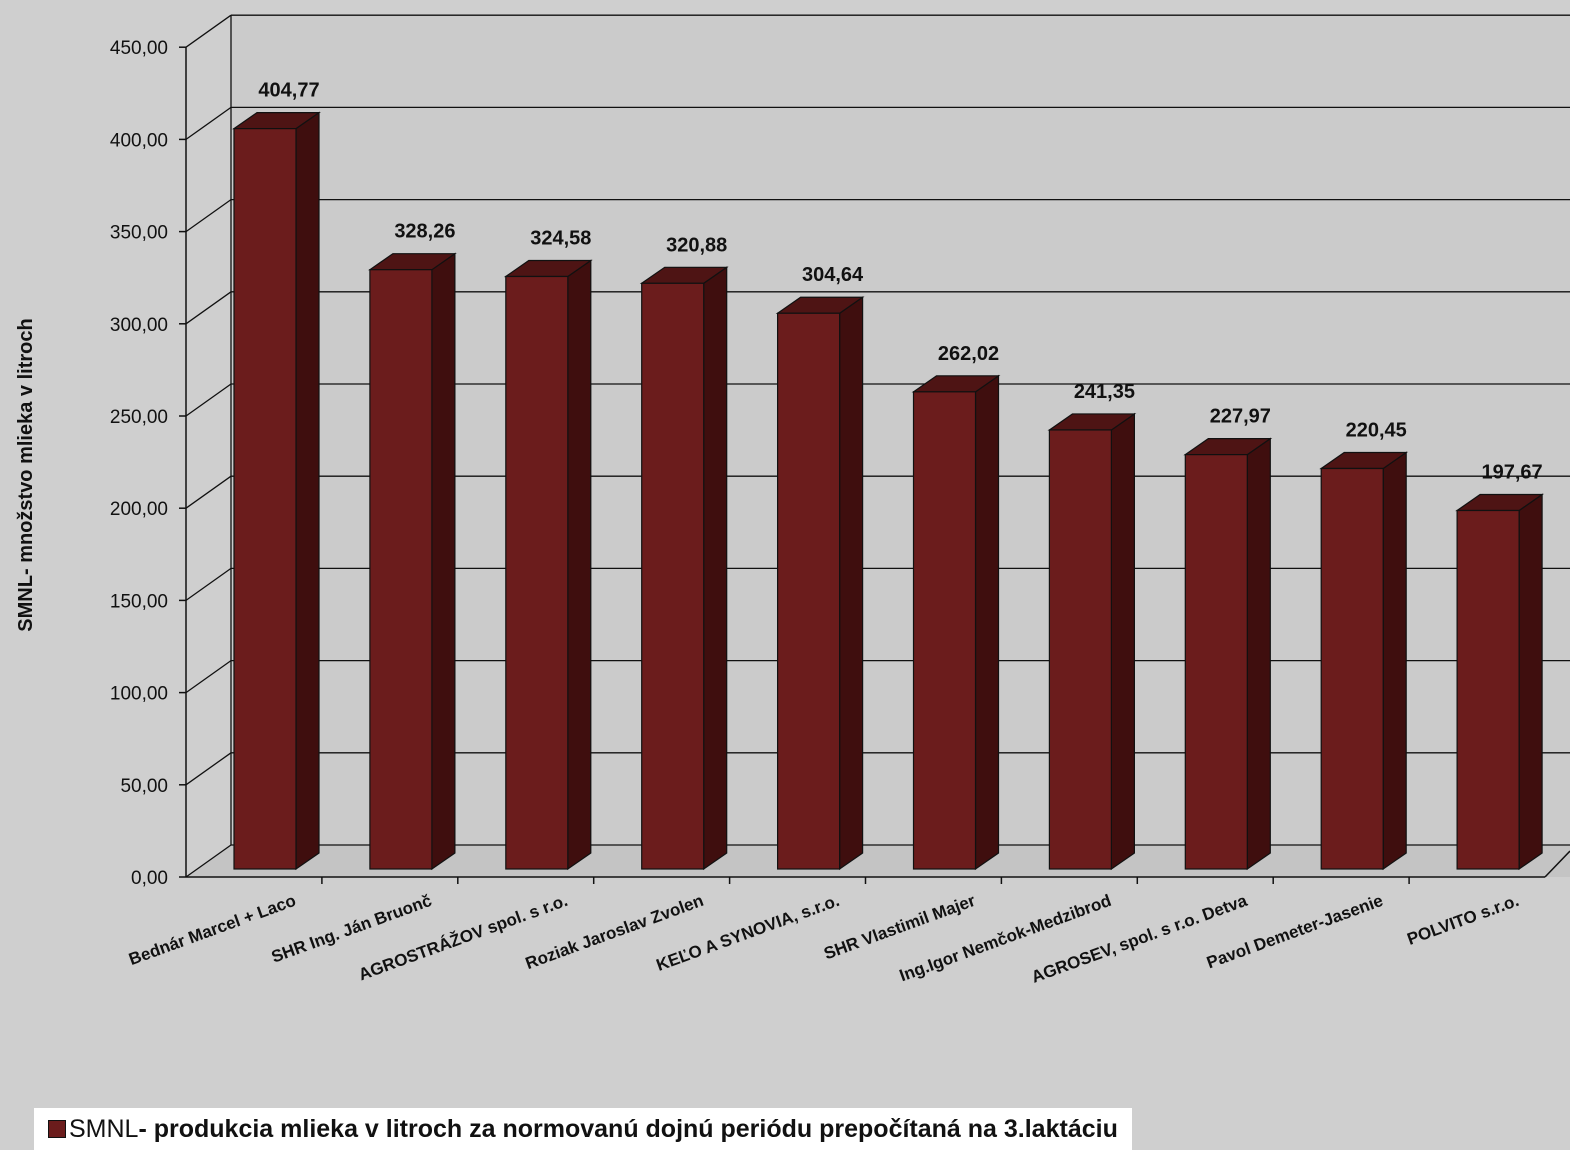  Describe the element at coordinates (560, 238) in the screenshot. I see `data-label: 324,58` at that location.